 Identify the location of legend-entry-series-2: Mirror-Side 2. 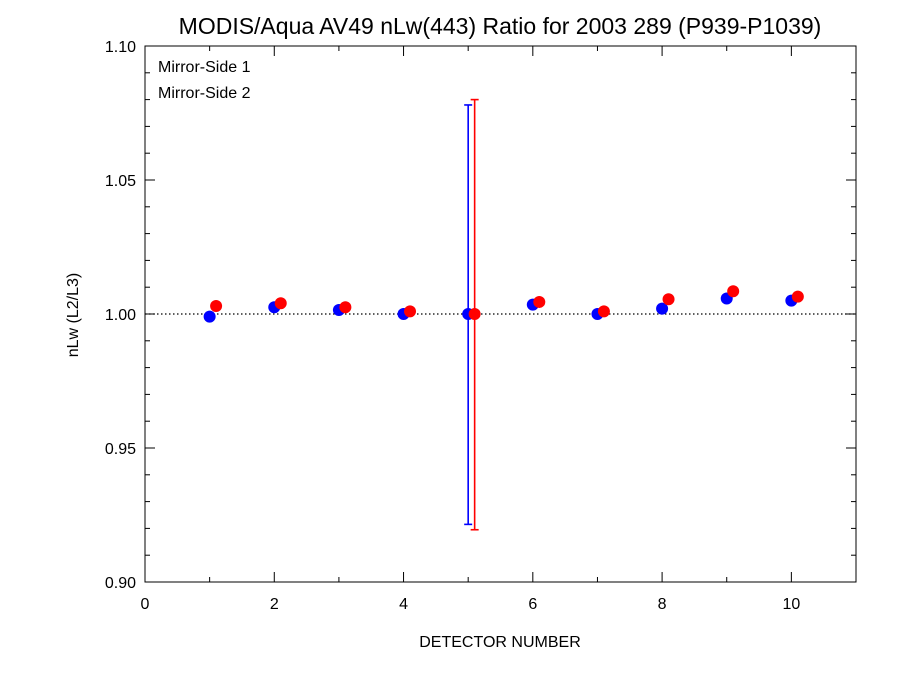
(204, 93).